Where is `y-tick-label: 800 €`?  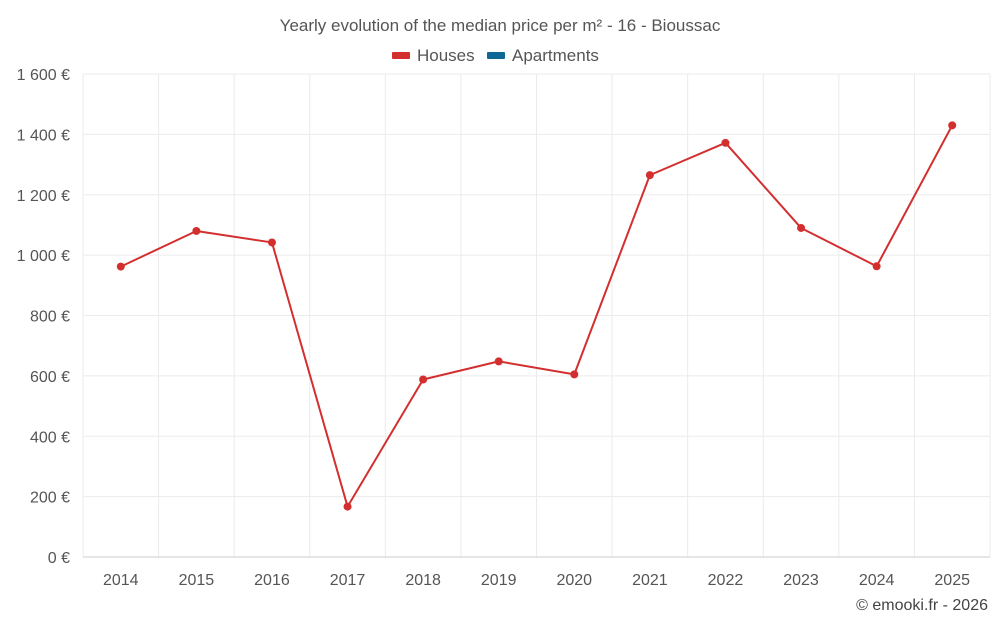
y-tick-label: 800 € is located at coordinates (50, 317).